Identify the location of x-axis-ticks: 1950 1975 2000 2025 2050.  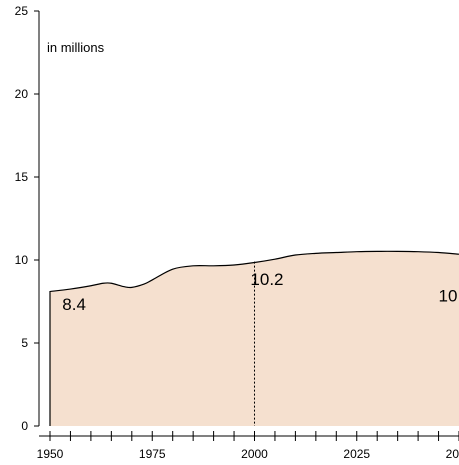
(248, 446).